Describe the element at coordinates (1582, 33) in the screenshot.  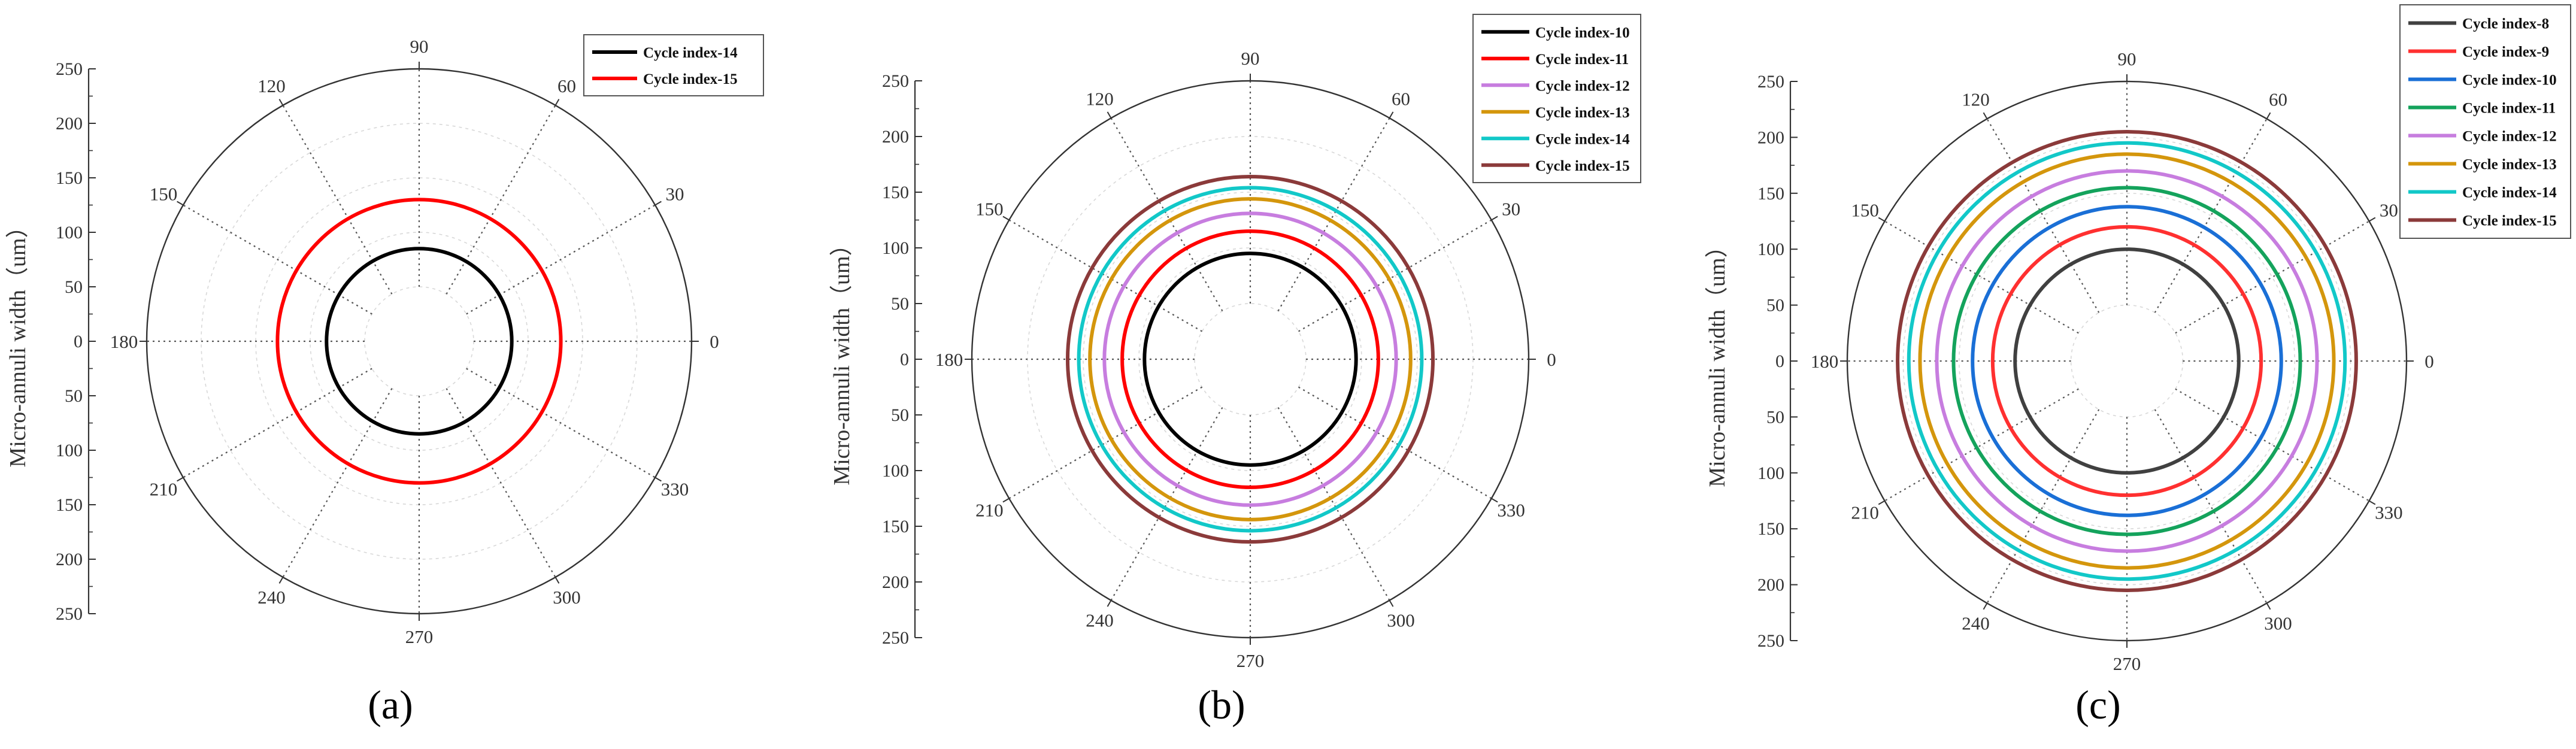
I see `legend-label: Cycle index-10` at that location.